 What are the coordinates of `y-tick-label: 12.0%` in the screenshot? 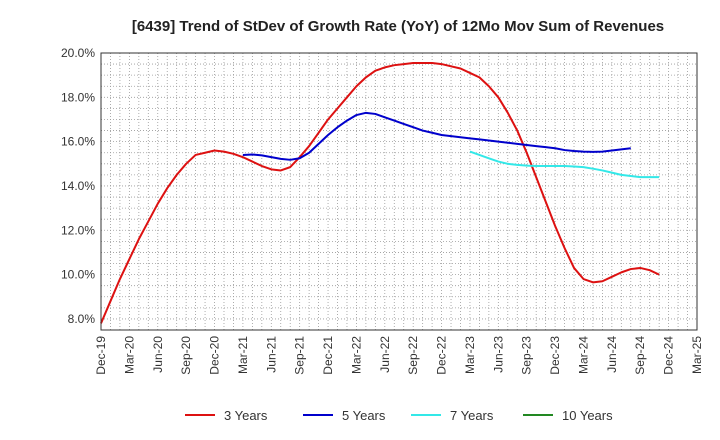 It's located at (78, 230).